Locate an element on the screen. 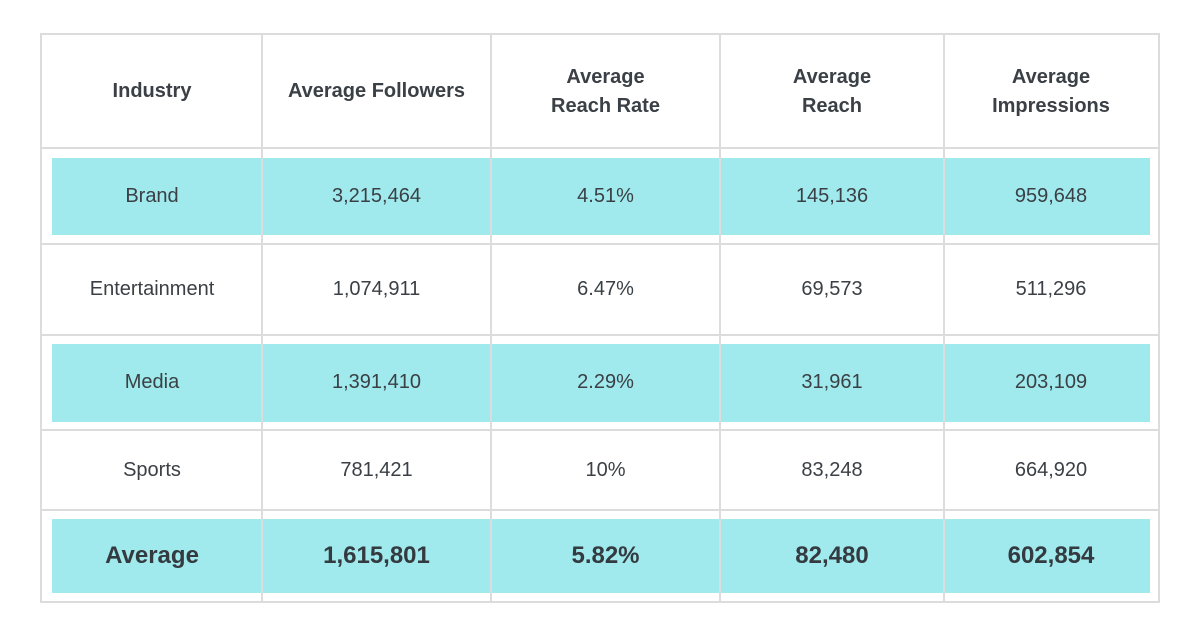  cell-value: Average is located at coordinates (152, 555).